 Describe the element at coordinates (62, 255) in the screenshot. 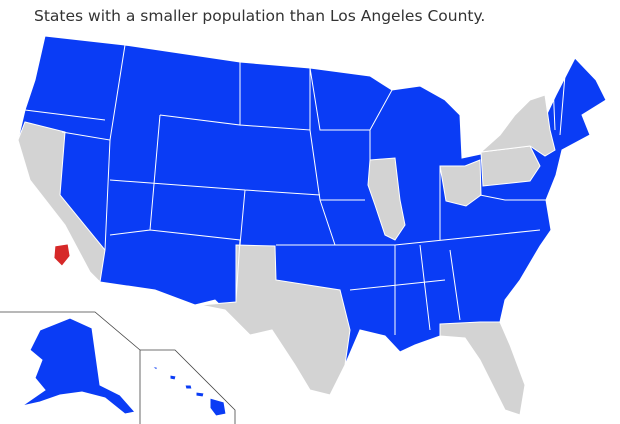

I see `los-angeles-county` at that location.